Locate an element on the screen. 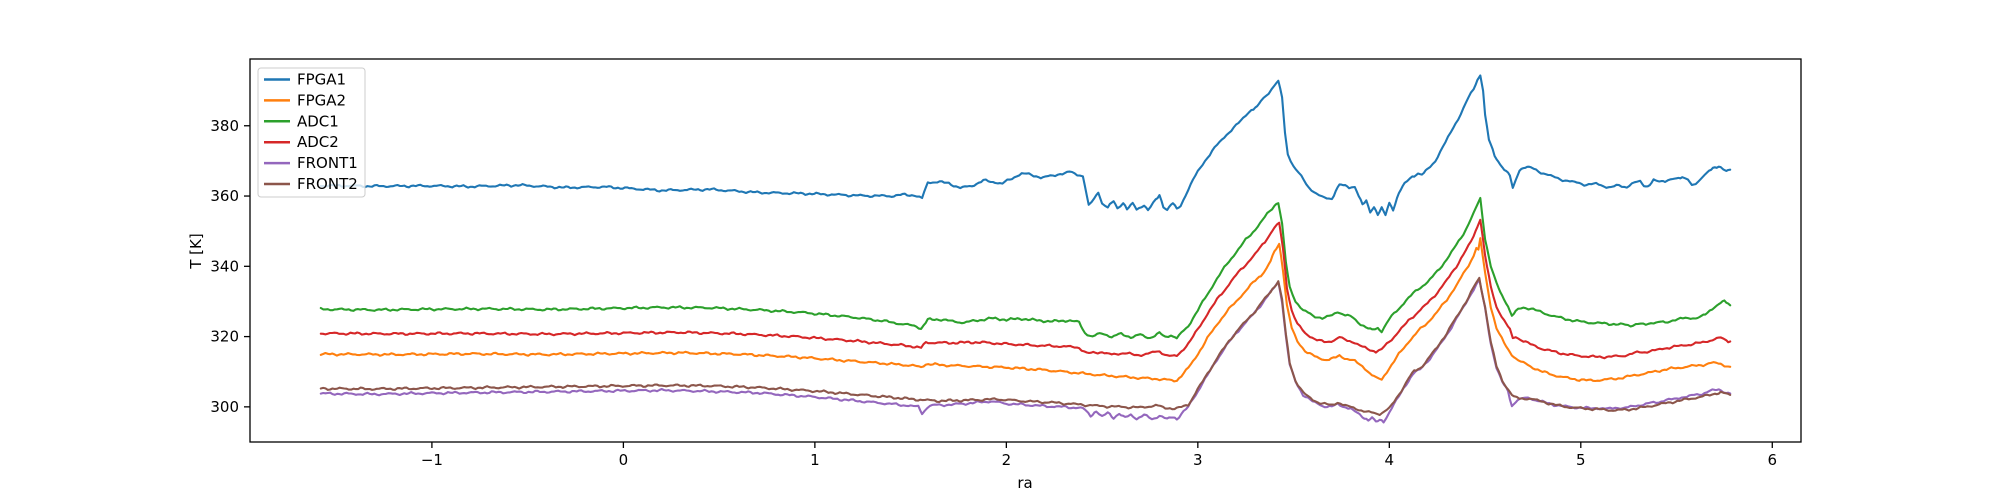 This screenshot has width=2000, height=500. y-axis-tick-label: 360 is located at coordinates (224, 196).